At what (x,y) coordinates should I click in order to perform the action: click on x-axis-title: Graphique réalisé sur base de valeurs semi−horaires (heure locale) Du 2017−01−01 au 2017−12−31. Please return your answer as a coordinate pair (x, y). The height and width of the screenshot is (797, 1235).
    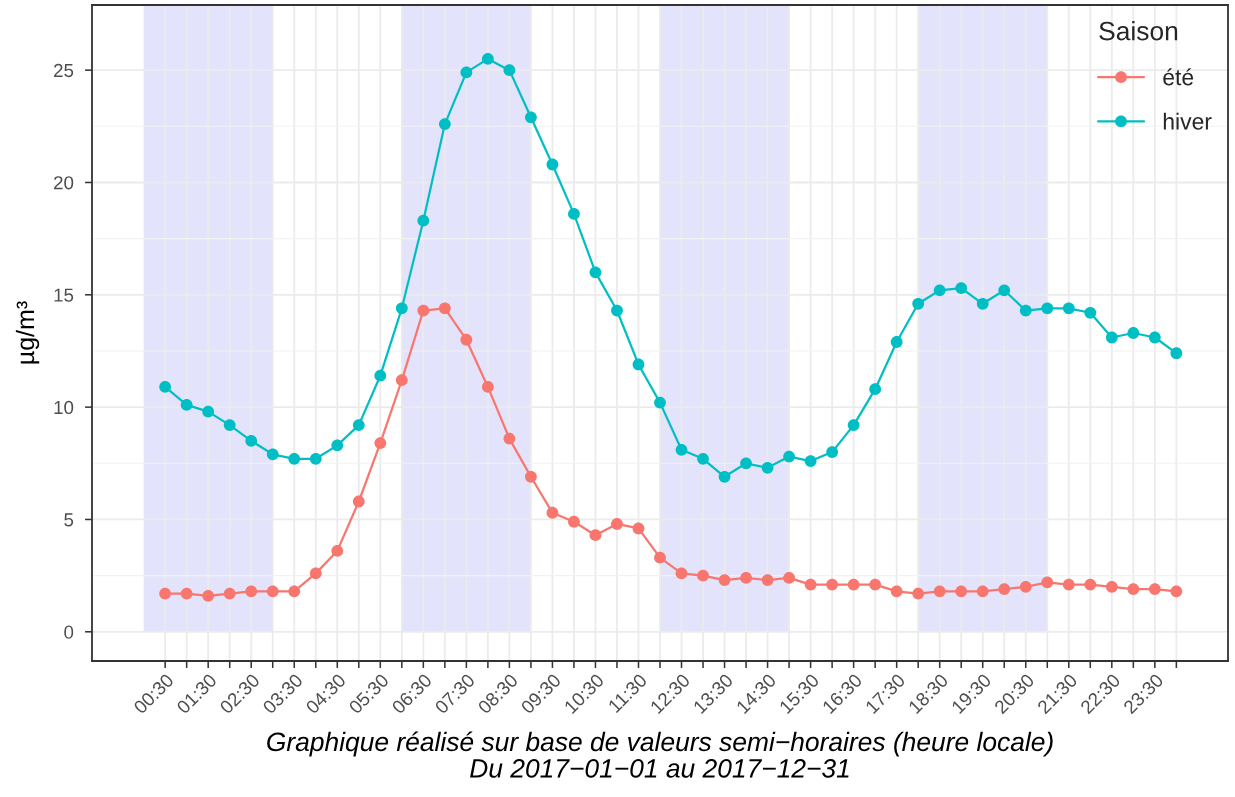
    Looking at the image, I should click on (660, 754).